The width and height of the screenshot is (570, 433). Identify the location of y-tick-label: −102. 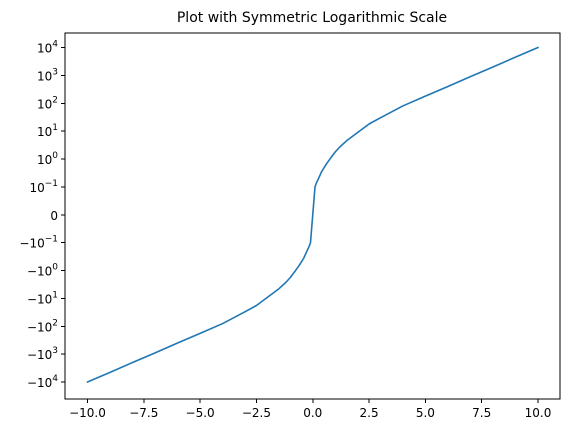
(42, 326).